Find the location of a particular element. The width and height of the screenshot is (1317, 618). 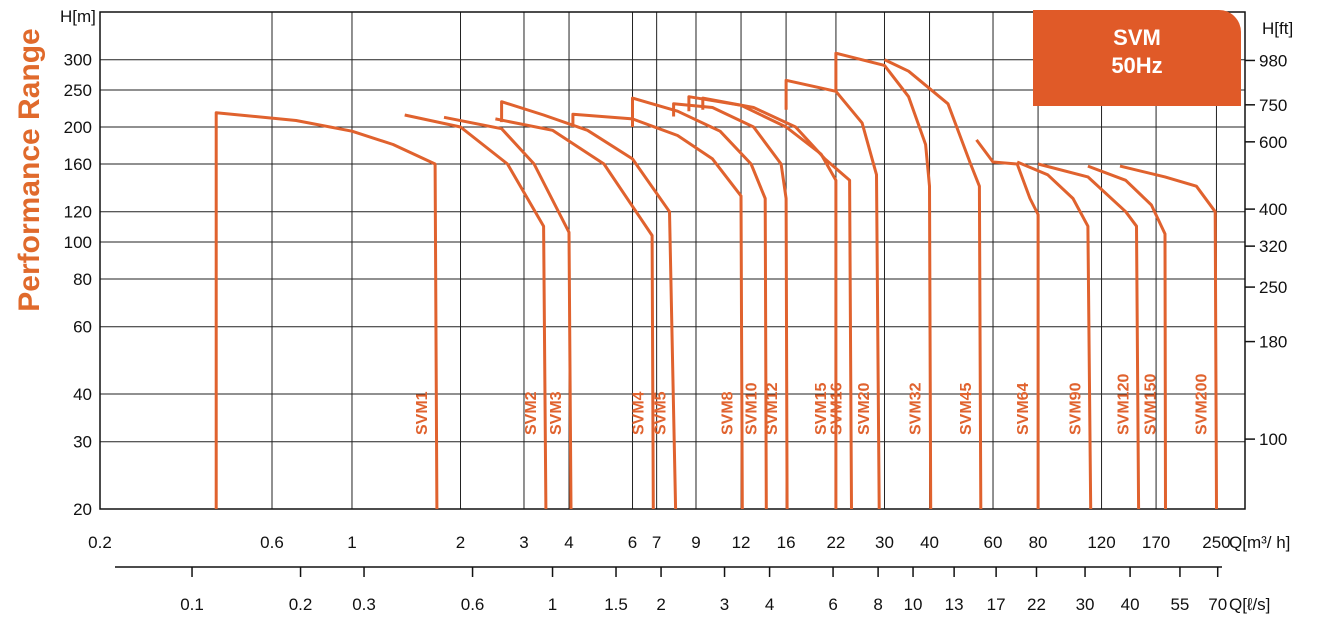

series-curve-svm10 is located at coordinates (699, 303).